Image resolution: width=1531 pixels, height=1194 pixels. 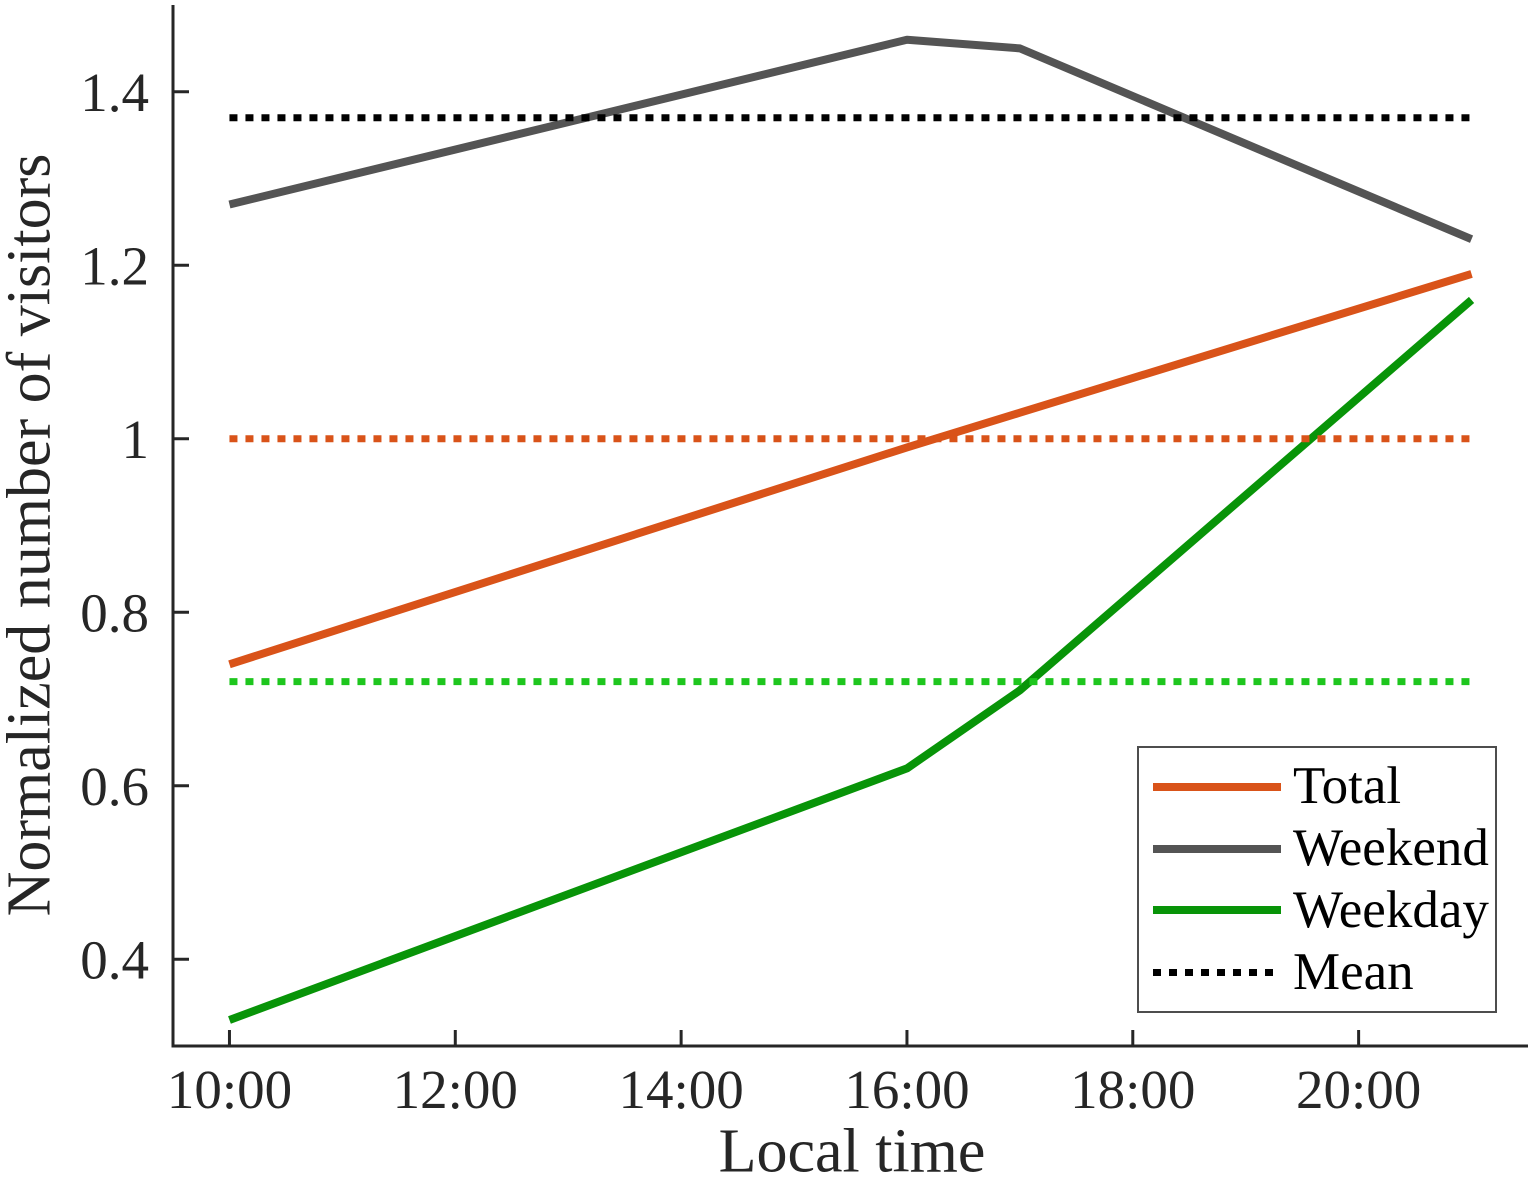 I want to click on y-tick-label-0.4: 0.4, so click(x=114, y=959).